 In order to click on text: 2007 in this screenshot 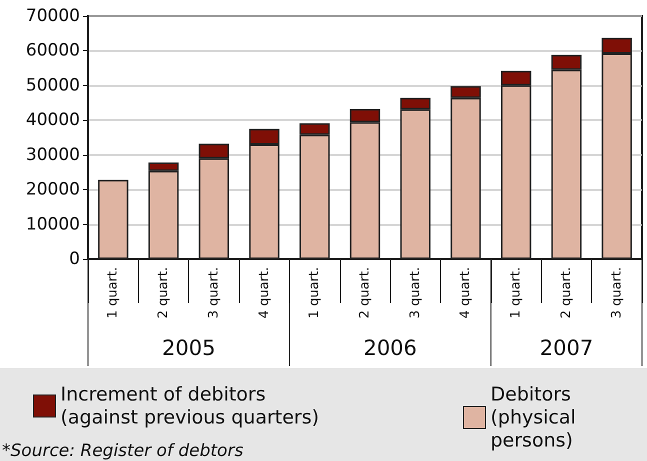, I will do `click(567, 348)`.